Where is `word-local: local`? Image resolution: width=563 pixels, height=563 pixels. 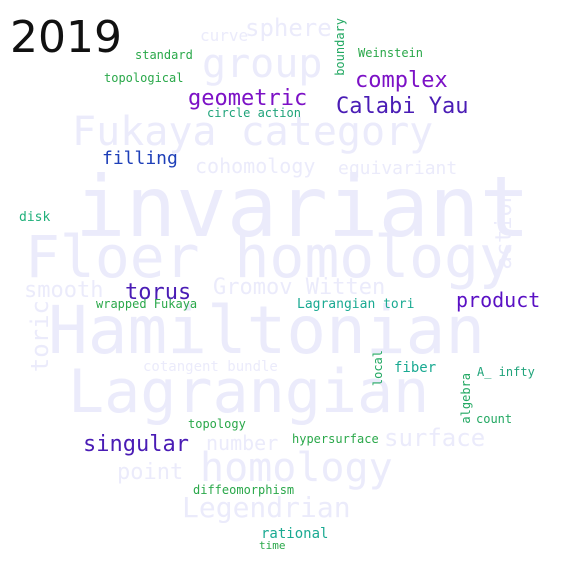
word-local: local is located at coordinates (378, 368).